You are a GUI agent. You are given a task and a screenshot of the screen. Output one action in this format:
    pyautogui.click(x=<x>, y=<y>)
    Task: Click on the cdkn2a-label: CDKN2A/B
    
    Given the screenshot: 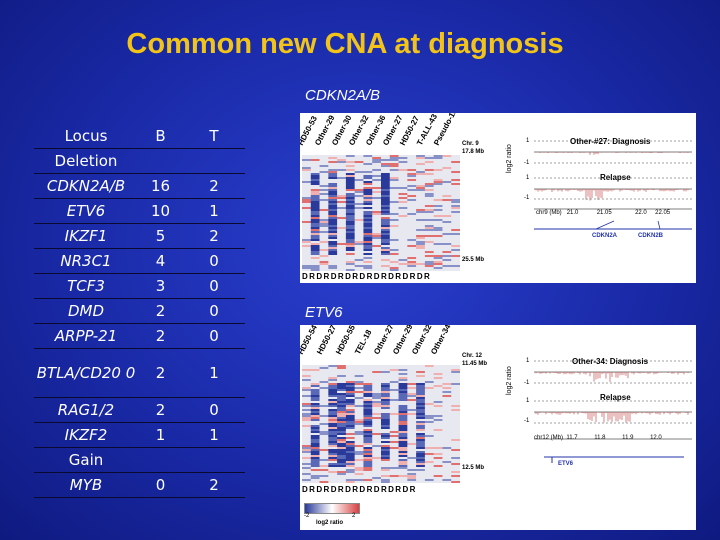 What is the action you would take?
    pyautogui.click(x=343, y=95)
    